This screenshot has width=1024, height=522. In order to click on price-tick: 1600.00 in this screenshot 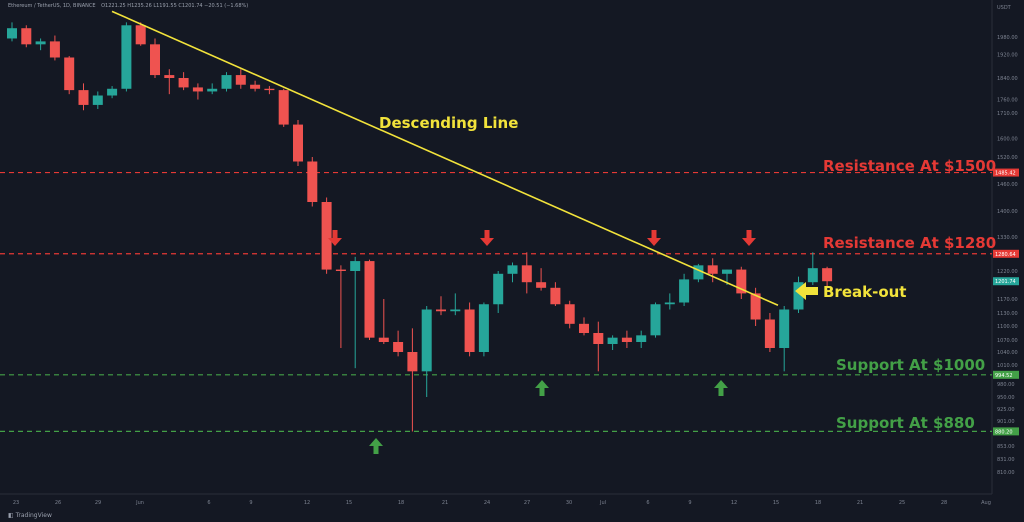, I will do `click(1007, 139)`.